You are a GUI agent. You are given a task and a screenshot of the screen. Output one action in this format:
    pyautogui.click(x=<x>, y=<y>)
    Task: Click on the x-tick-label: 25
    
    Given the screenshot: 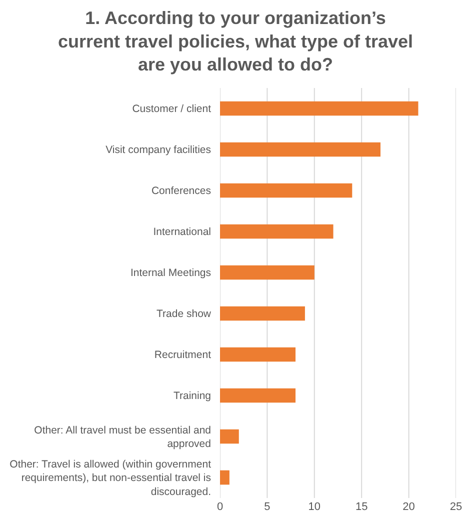 What is the action you would take?
    pyautogui.click(x=456, y=507)
    